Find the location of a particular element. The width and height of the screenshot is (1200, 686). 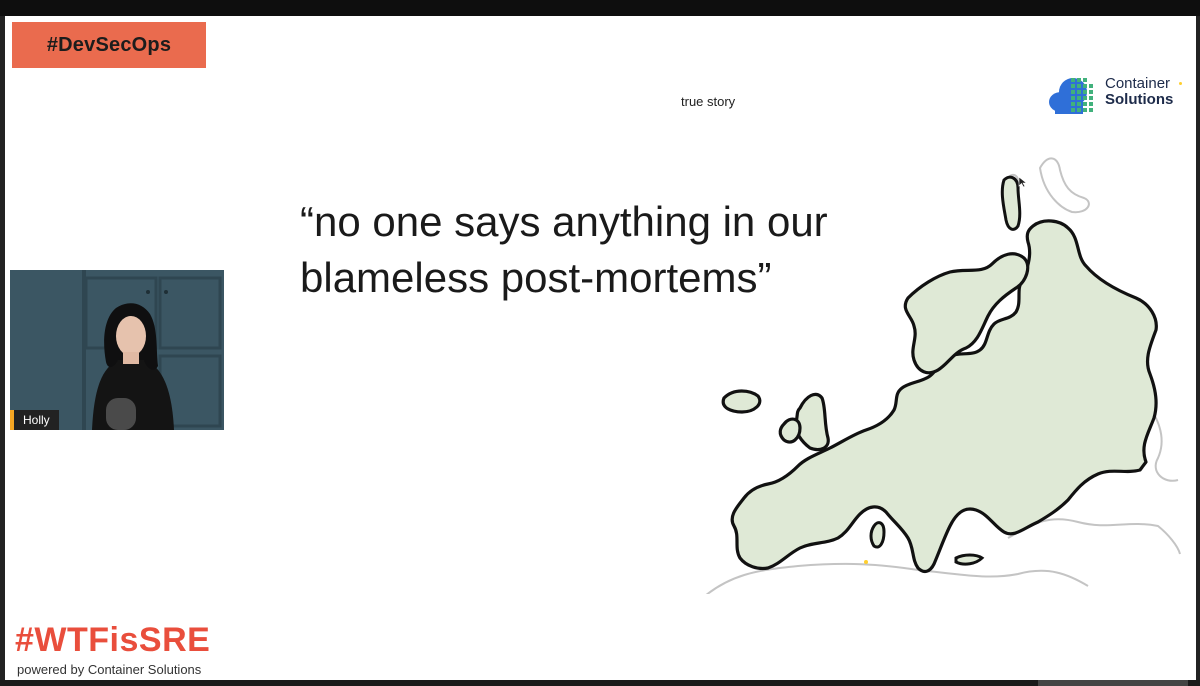

participant-video-feed is located at coordinates (117, 350).